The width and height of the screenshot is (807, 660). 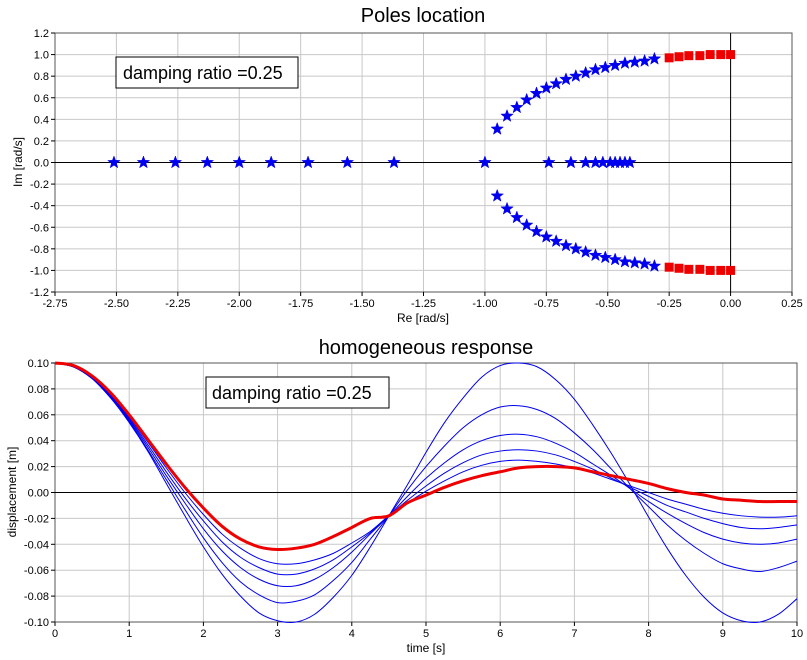 I want to click on x-tick-label: -2.00, so click(x=239, y=304).